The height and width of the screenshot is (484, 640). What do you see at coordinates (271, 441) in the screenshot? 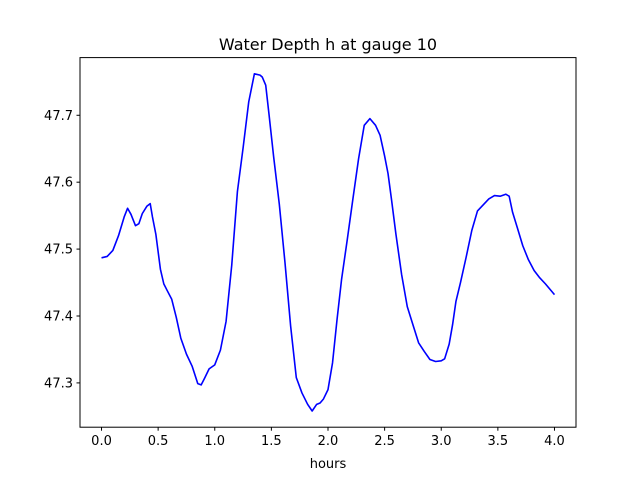
I see `x-tick-label: 1.5` at bounding box center [271, 441].